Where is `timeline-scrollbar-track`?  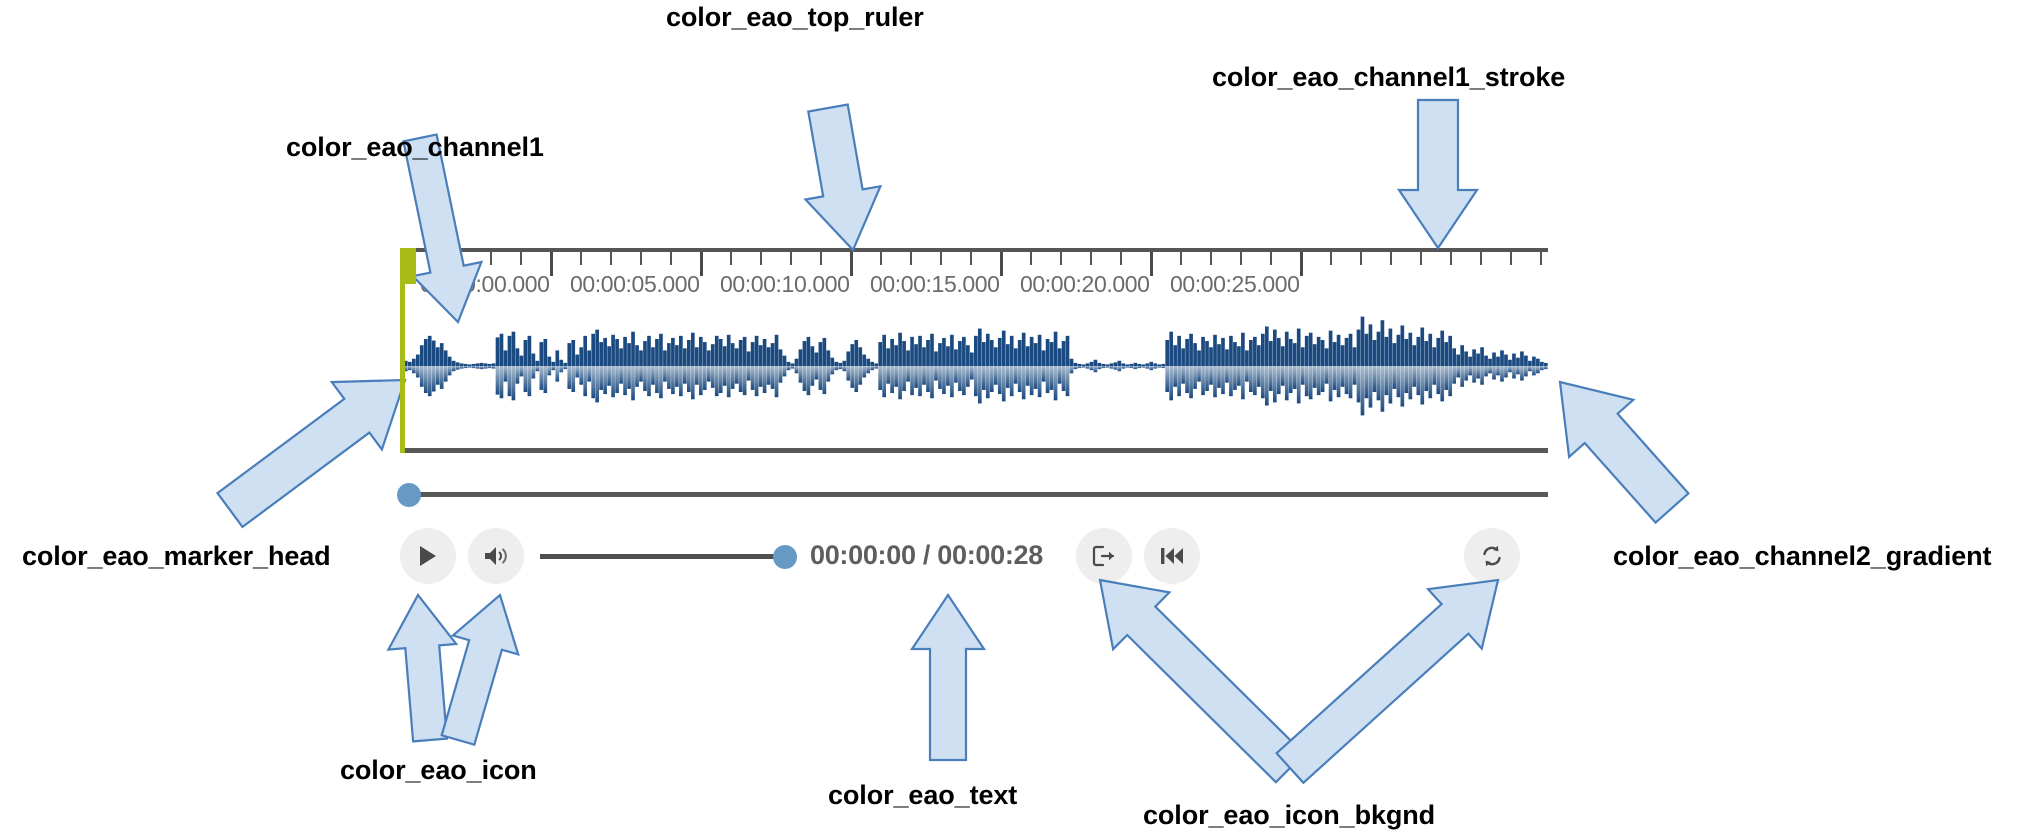 timeline-scrollbar-track is located at coordinates (974, 494).